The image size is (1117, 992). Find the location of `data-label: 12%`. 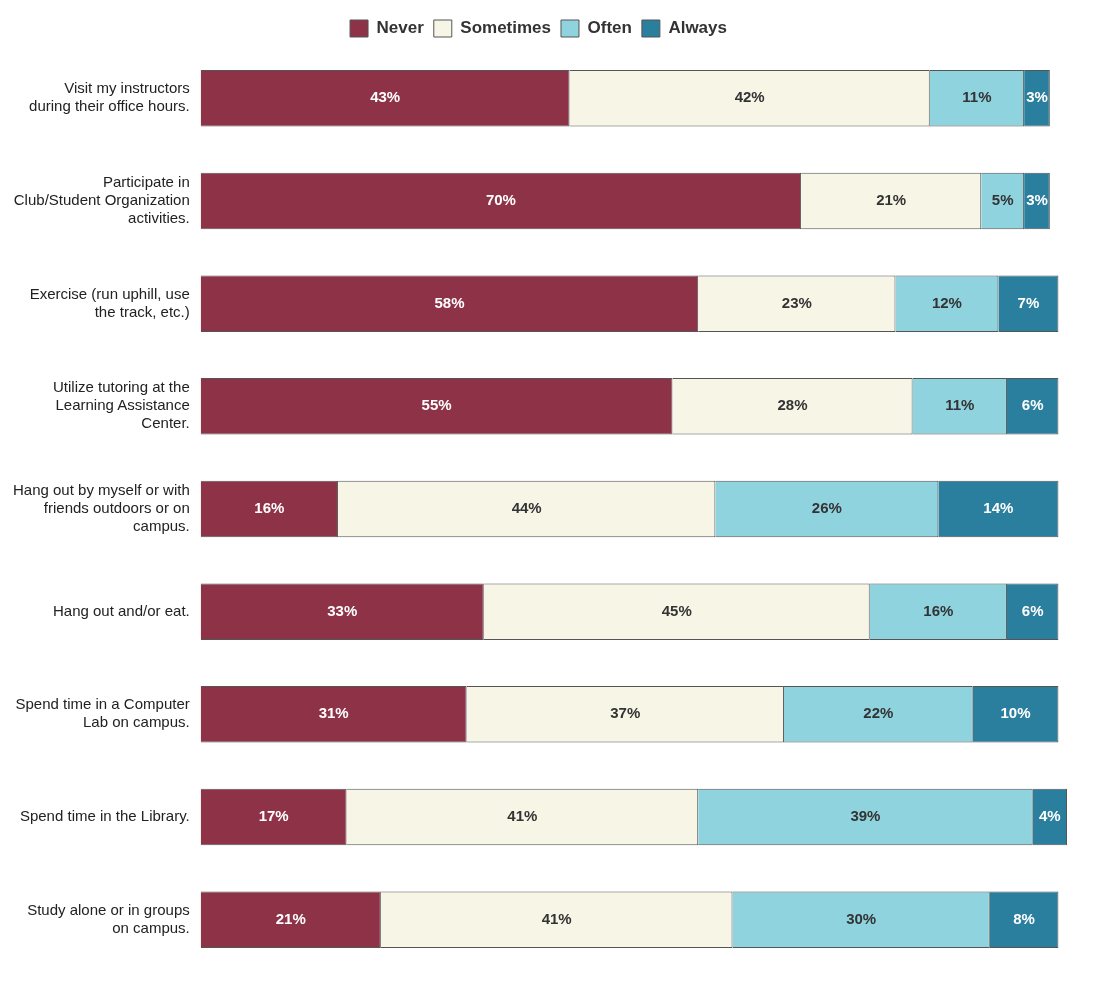

data-label: 12% is located at coordinates (946, 302).